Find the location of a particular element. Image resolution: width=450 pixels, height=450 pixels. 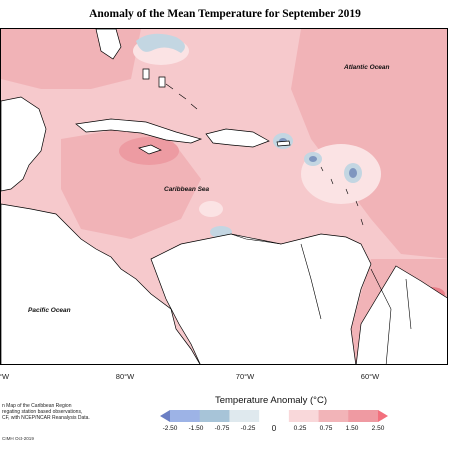

colorbar-arrow-low is located at coordinates (165, 416).